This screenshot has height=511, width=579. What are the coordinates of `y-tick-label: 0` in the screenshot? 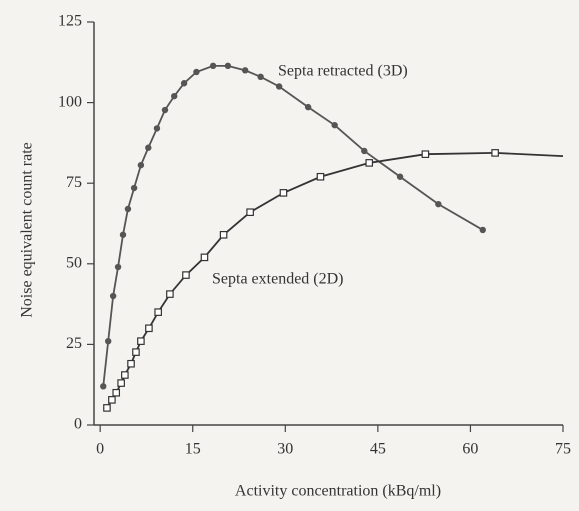 It's located at (78, 424).